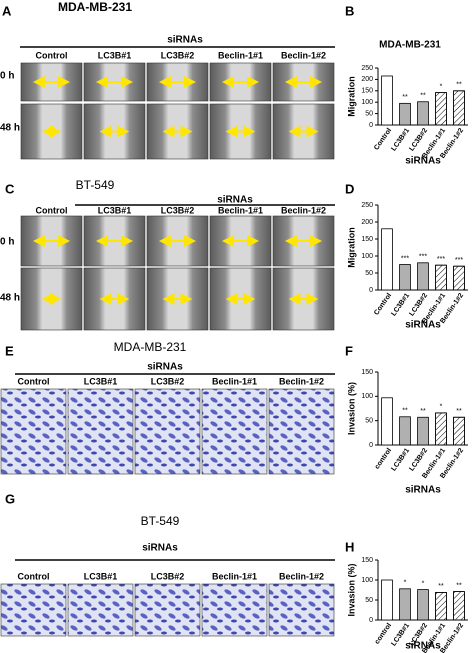  What do you see at coordinates (349, 546) in the screenshot?
I see `panel-label: H` at bounding box center [349, 546].